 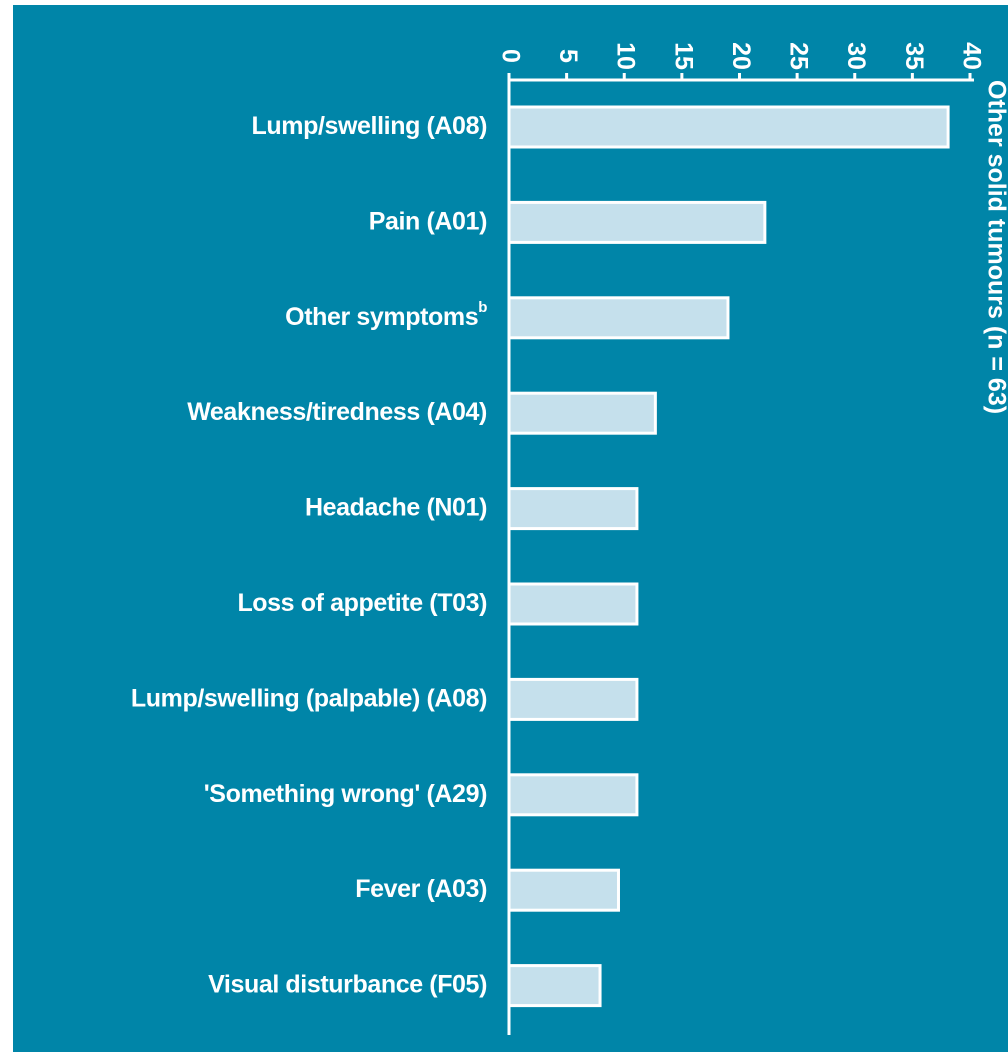 I want to click on y-tick-label: Headache (N01), so click(x=396, y=507).